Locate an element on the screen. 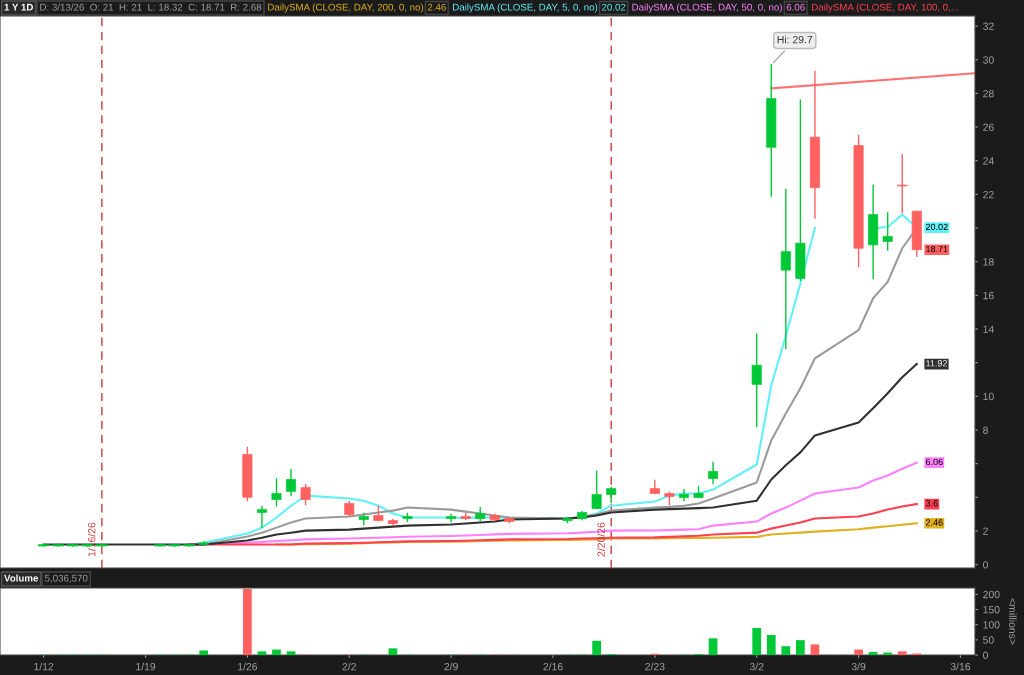  y-tick-label: 22 is located at coordinates (988, 194).